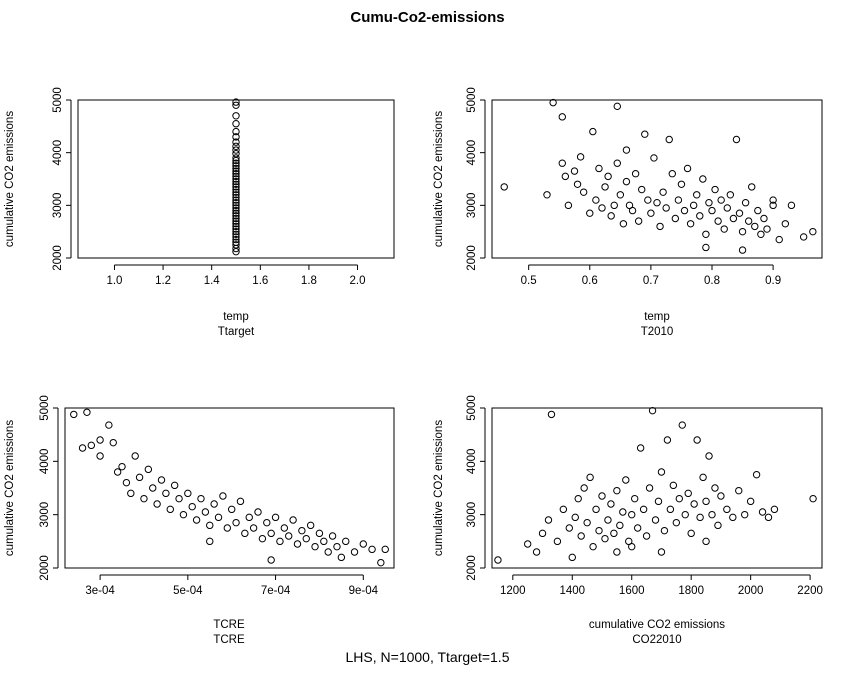  What do you see at coordinates (657, 332) in the screenshot?
I see `x-axis-sublabel: T2010` at bounding box center [657, 332].